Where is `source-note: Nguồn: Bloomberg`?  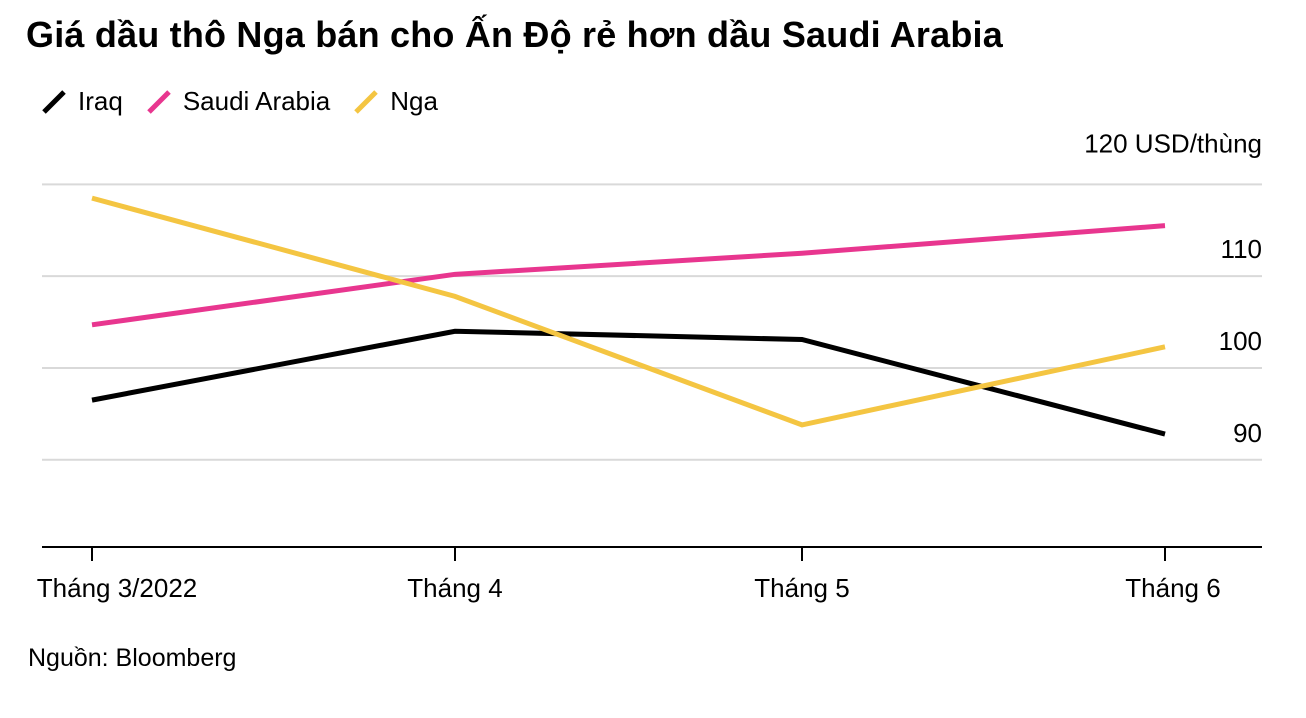
source-note: Nguồn: Bloomberg is located at coordinates (132, 658).